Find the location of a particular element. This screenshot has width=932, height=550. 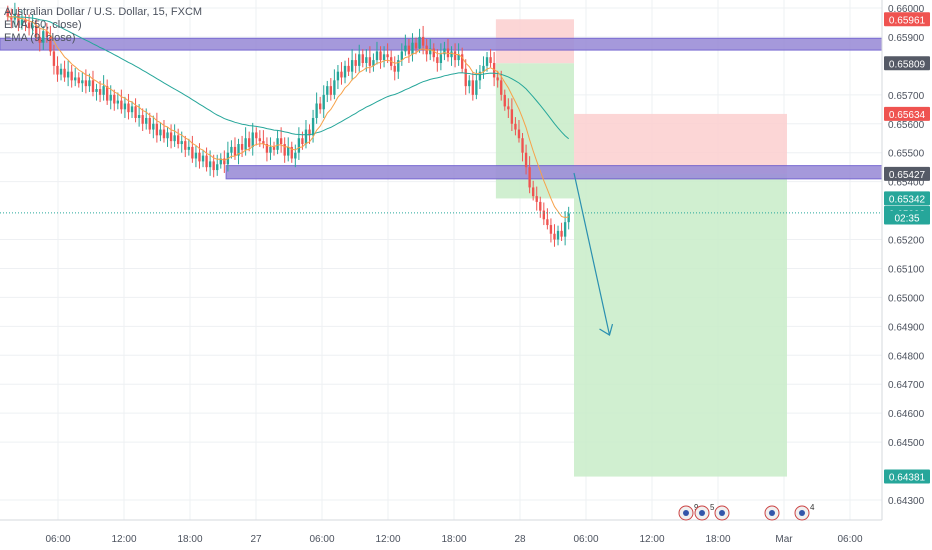

price-tick-label: 0.64900 is located at coordinates (906, 327).